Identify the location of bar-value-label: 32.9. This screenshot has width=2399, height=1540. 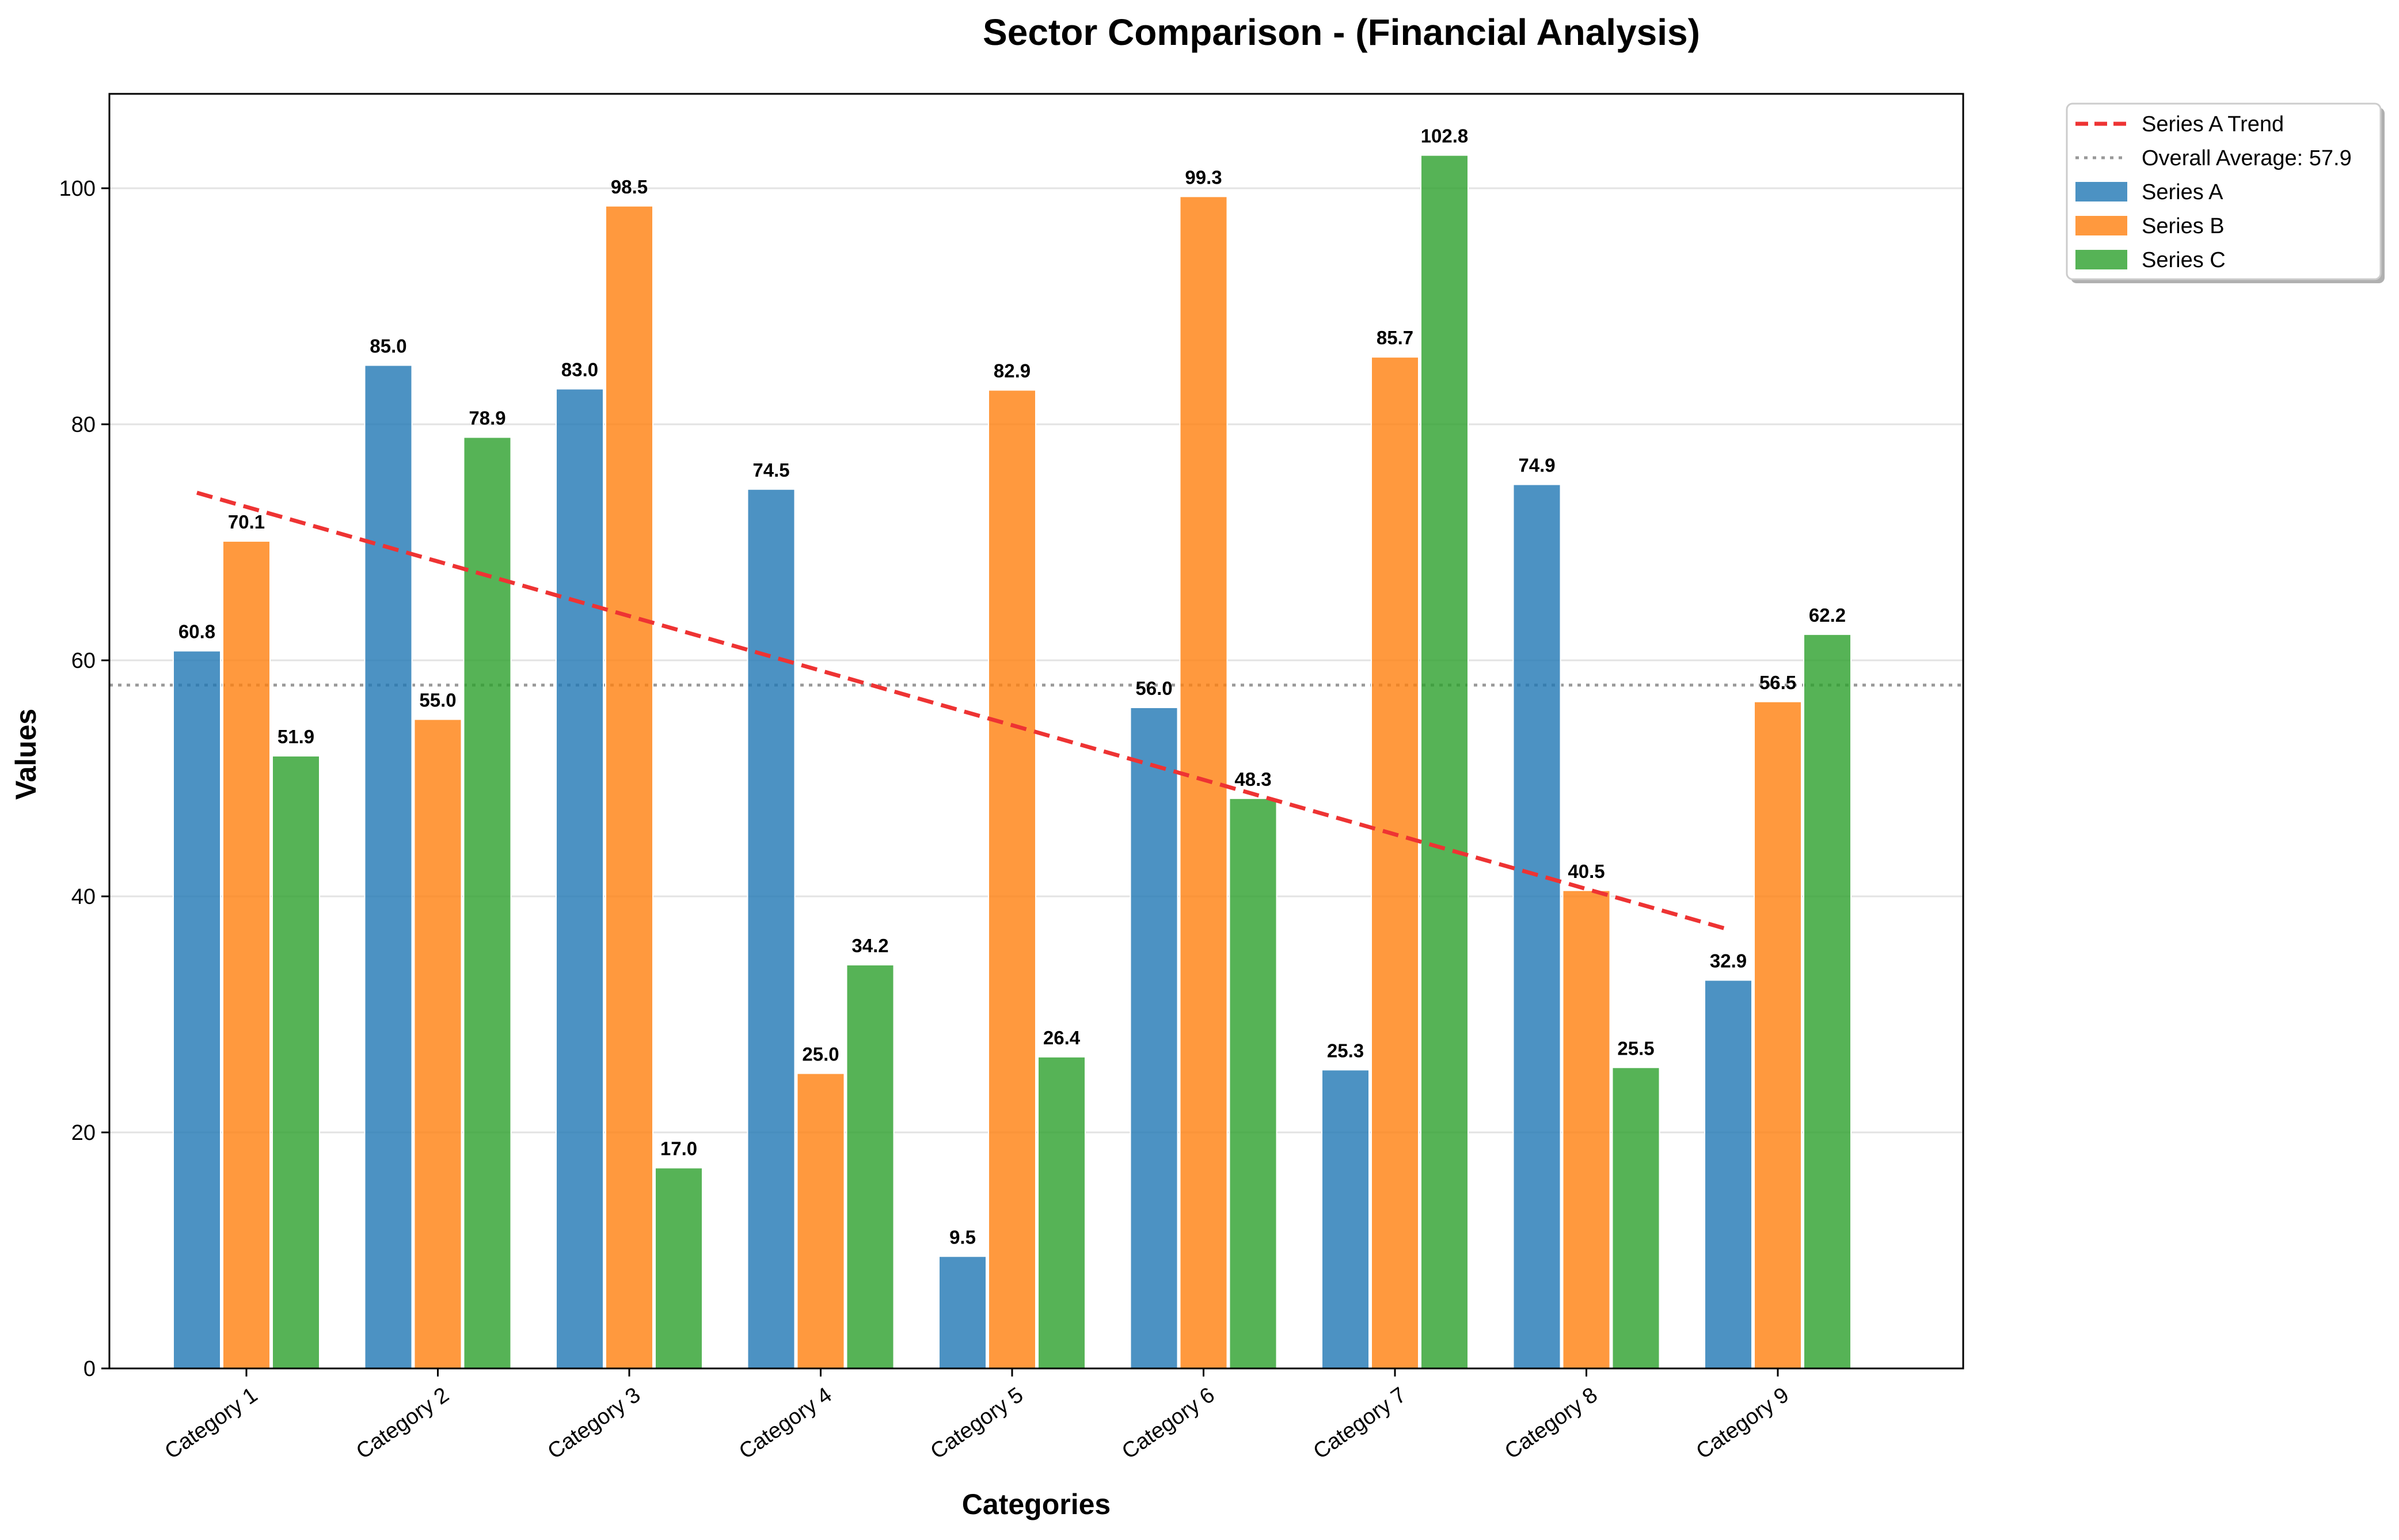
(1728, 961).